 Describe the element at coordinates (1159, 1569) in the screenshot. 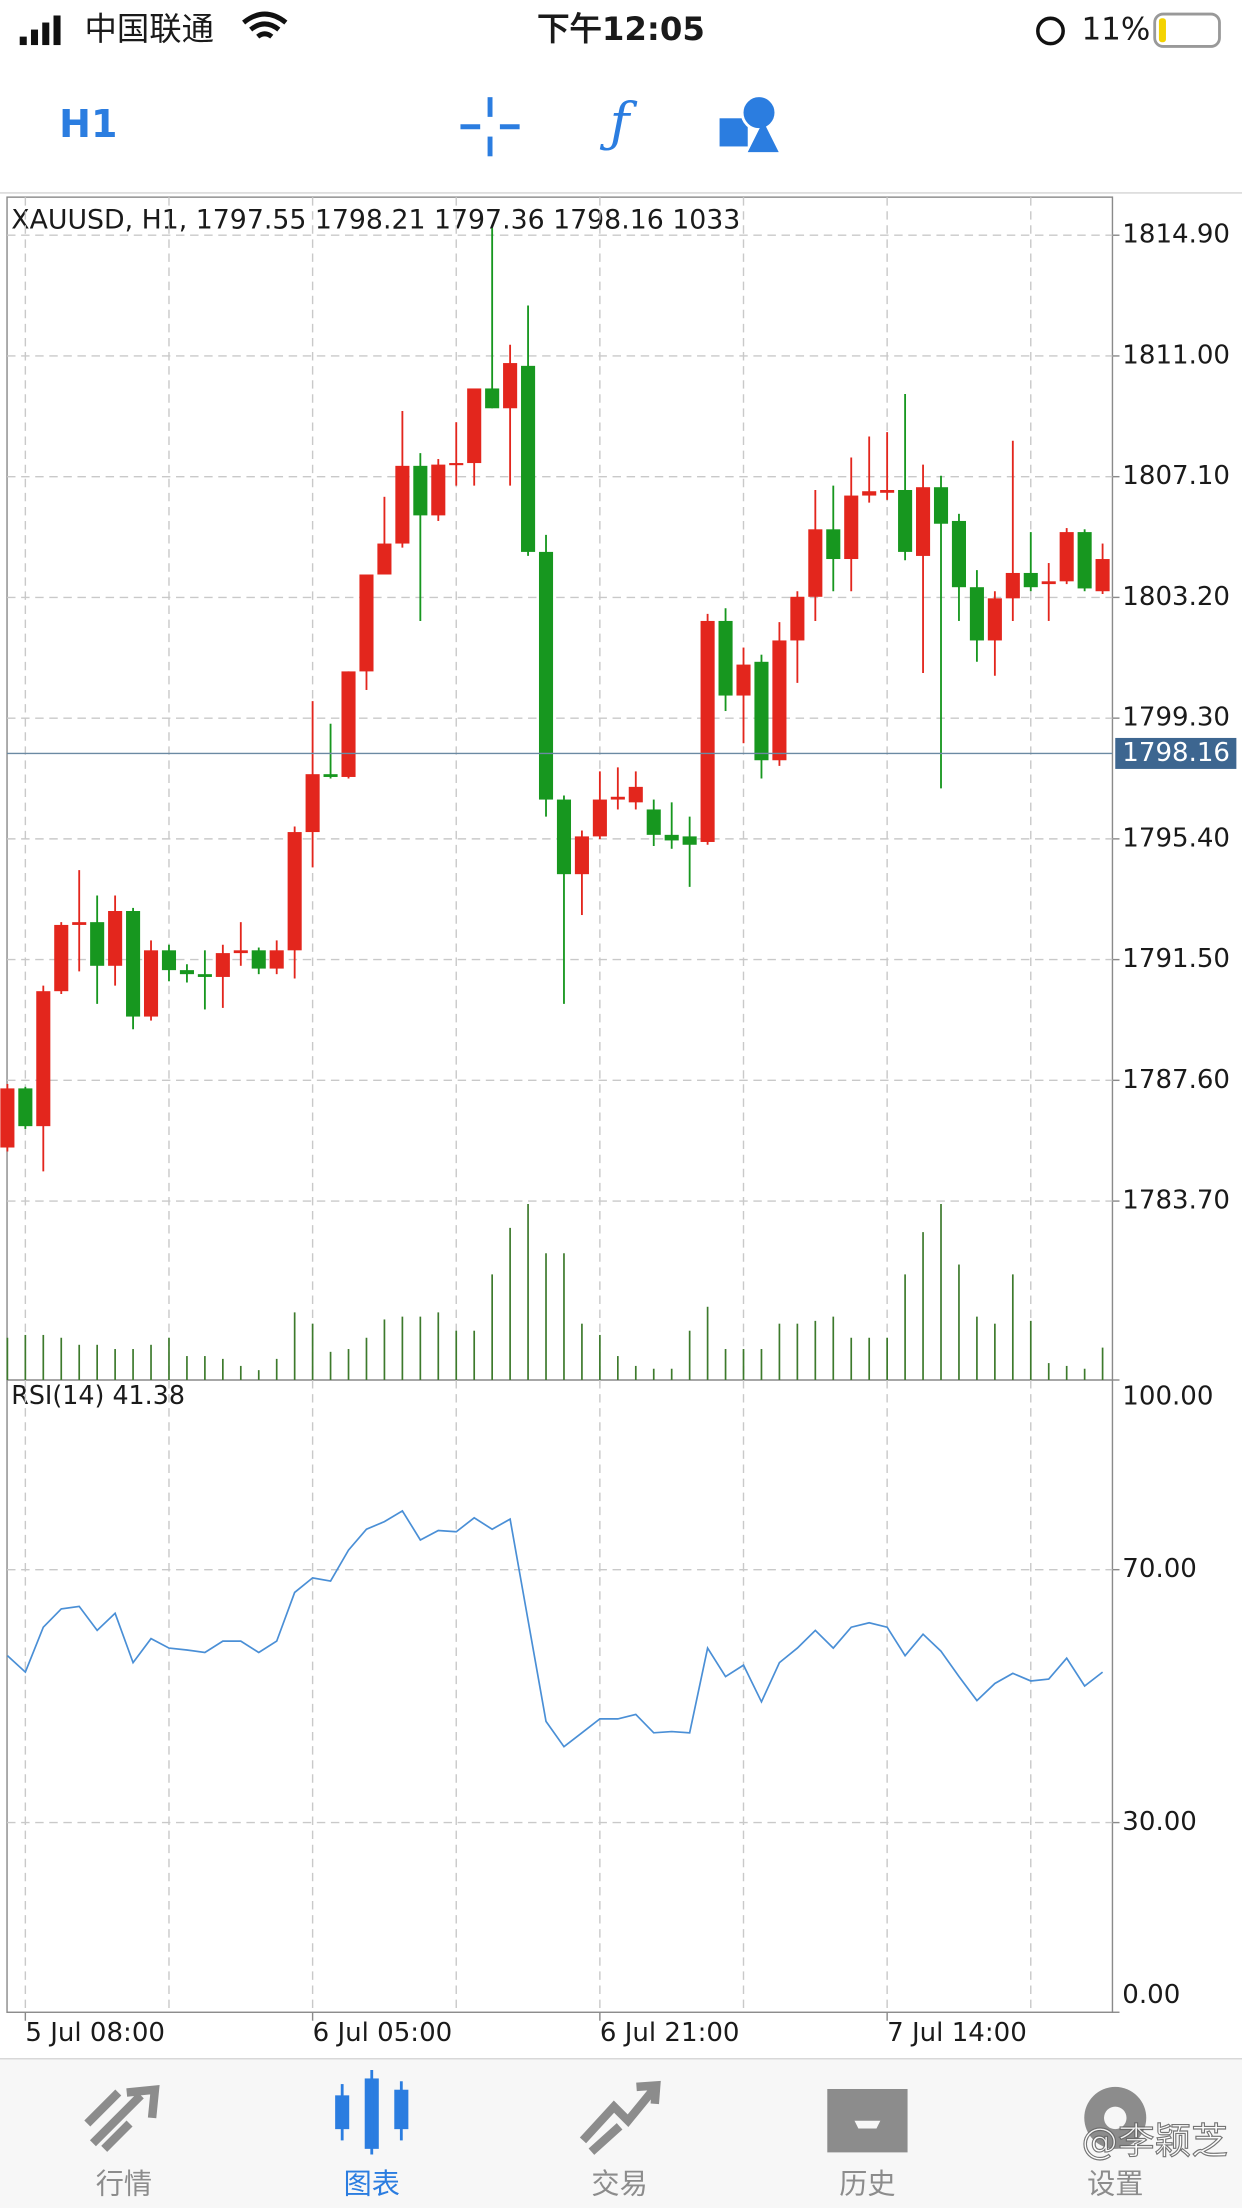

I see `y-tick-label: 70.00` at that location.